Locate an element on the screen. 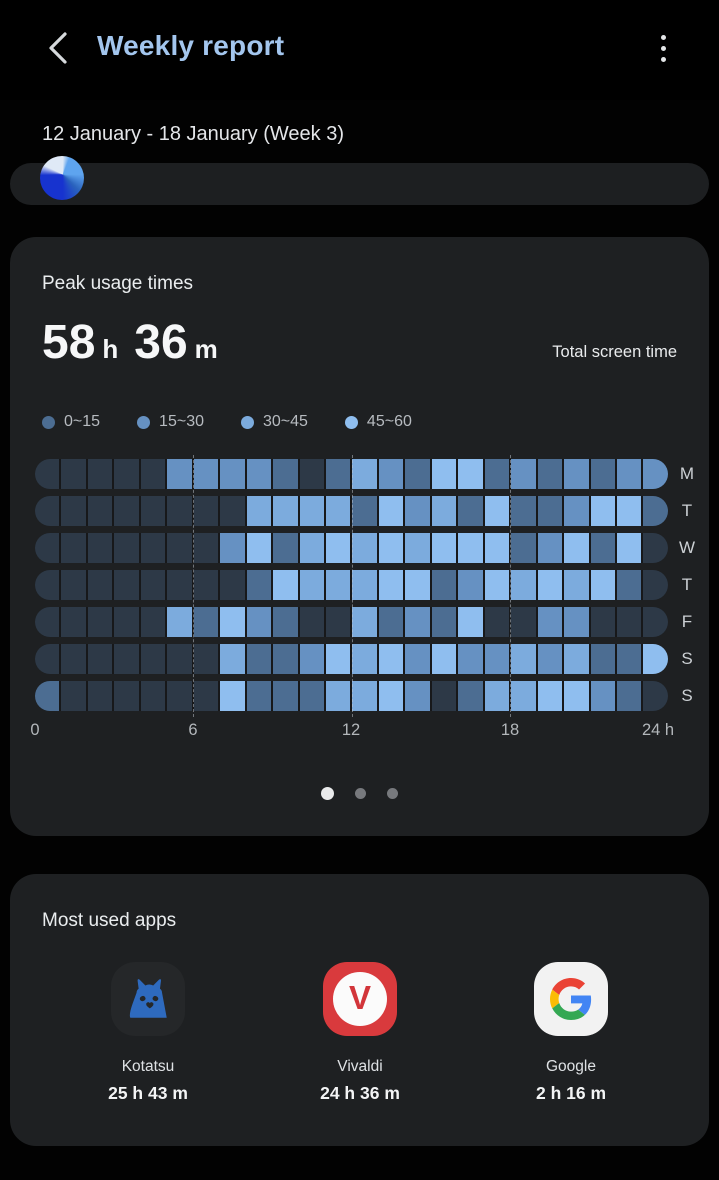  vivaldi-app-icon: V is located at coordinates (360, 999).